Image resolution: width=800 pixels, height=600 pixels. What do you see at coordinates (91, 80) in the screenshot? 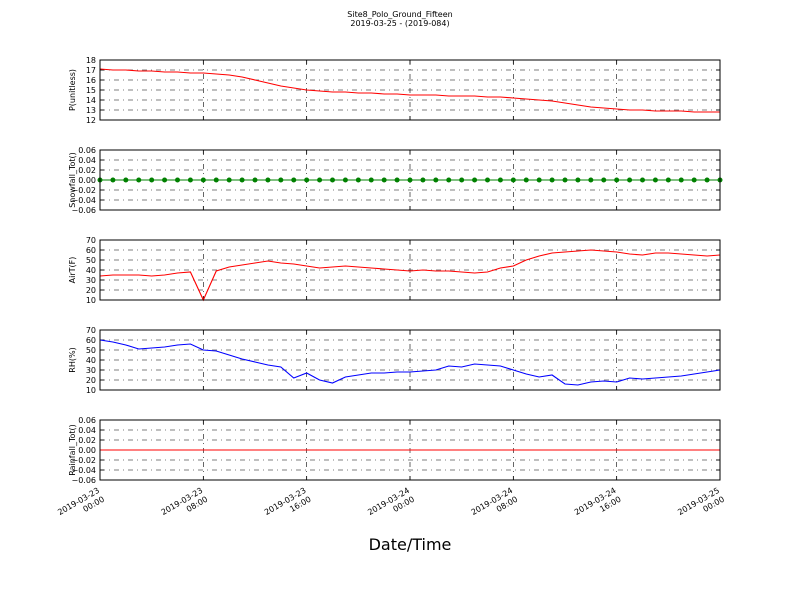
I see `y-tick-label: 16` at bounding box center [91, 80].